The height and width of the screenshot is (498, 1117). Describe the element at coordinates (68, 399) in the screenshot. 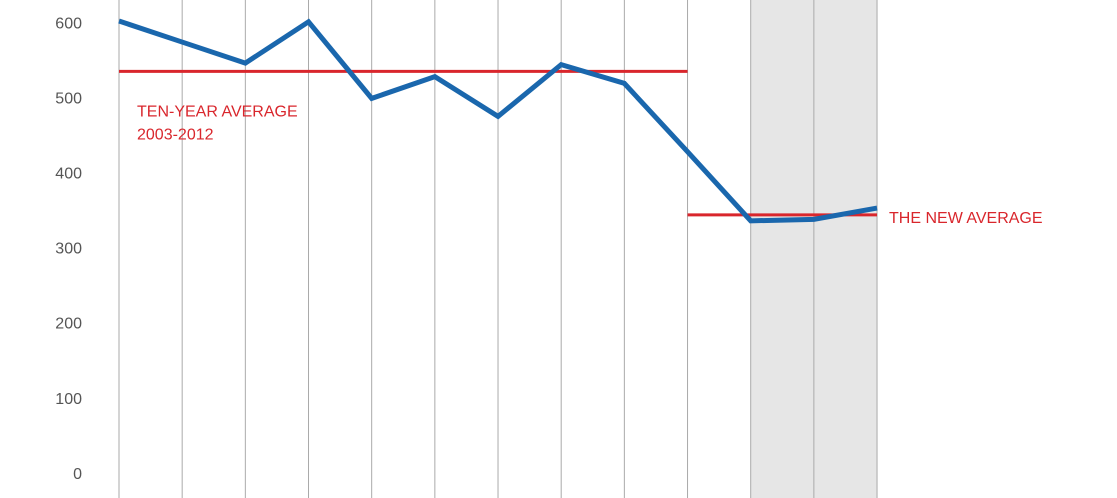

I see `y-tick-label: 100` at that location.